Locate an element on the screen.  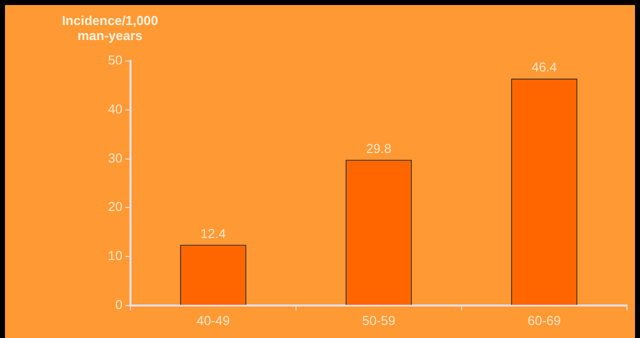
y-tick-label: 40 is located at coordinates (115, 108).